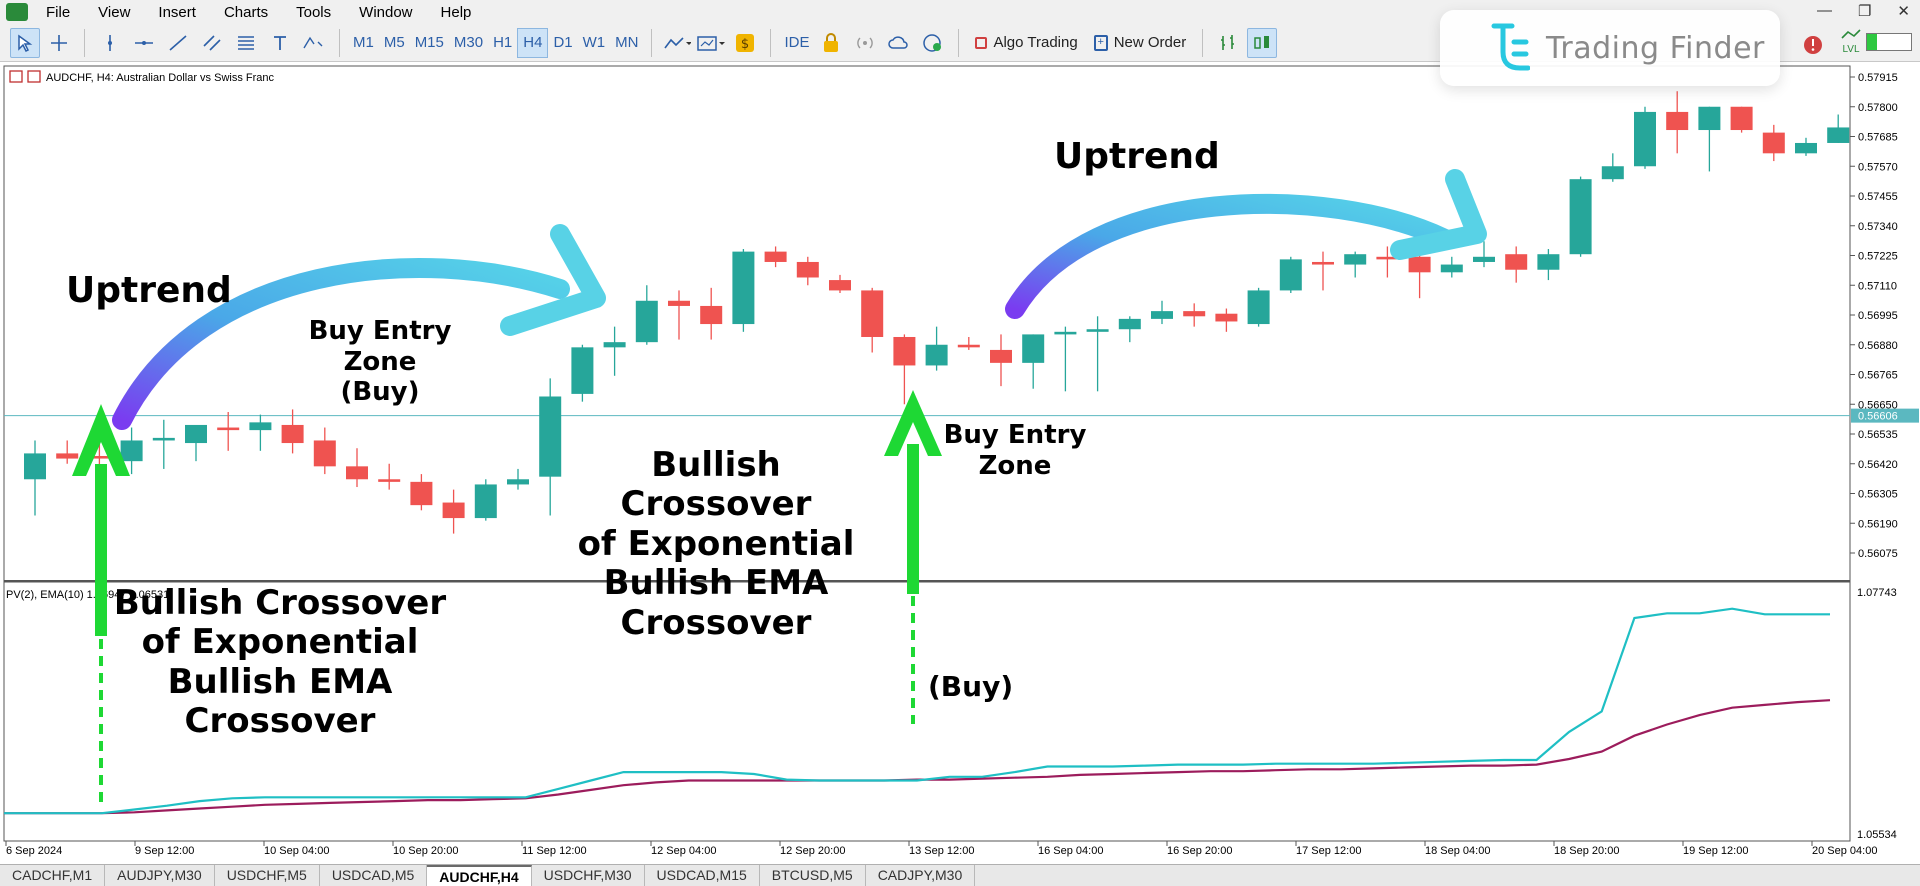  I want to click on alert-icon, so click(1813, 45).